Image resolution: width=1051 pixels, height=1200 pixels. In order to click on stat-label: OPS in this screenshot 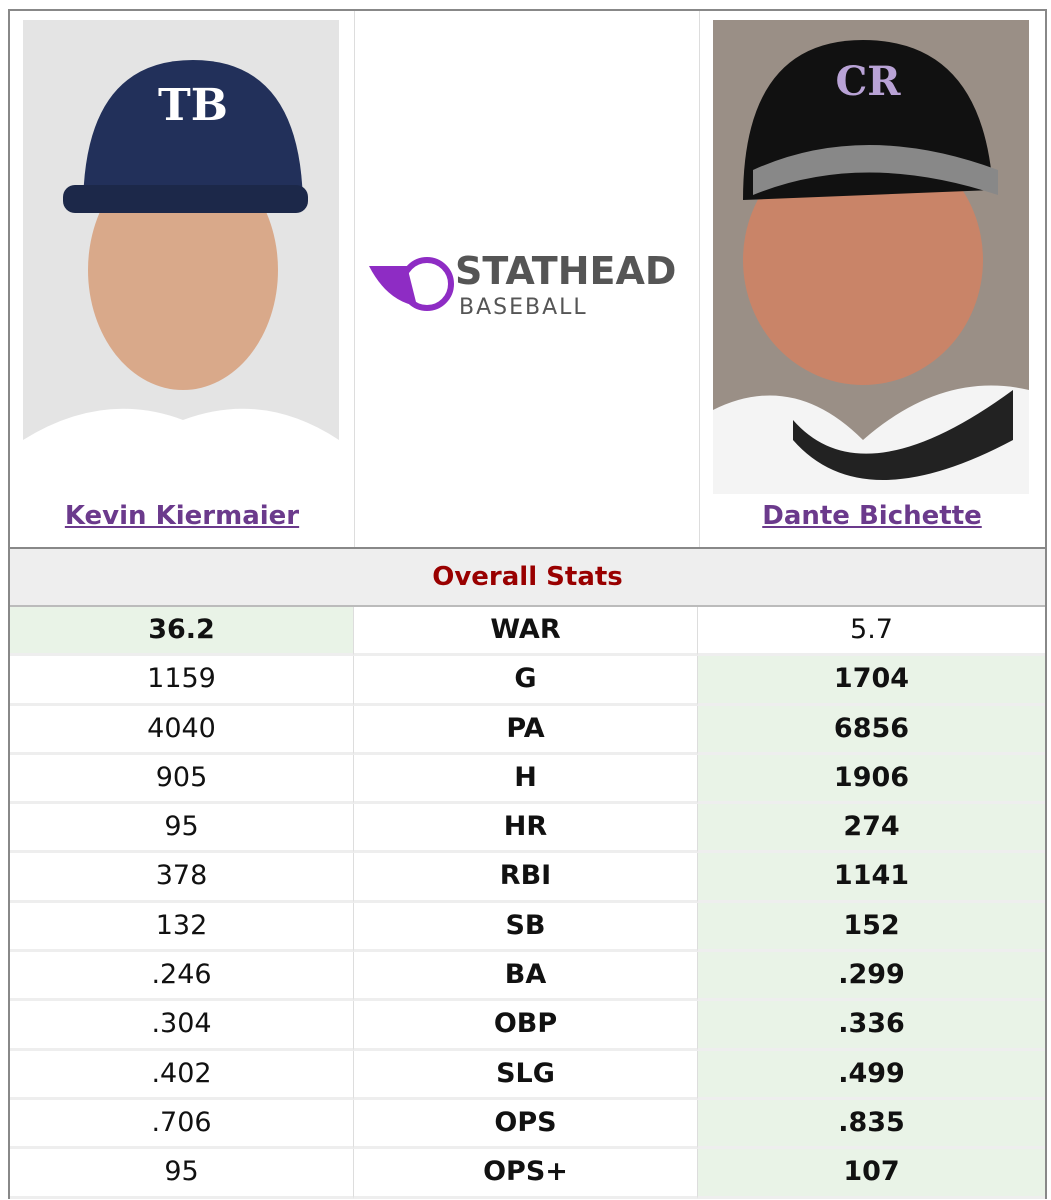, I will do `click(526, 1124)`.